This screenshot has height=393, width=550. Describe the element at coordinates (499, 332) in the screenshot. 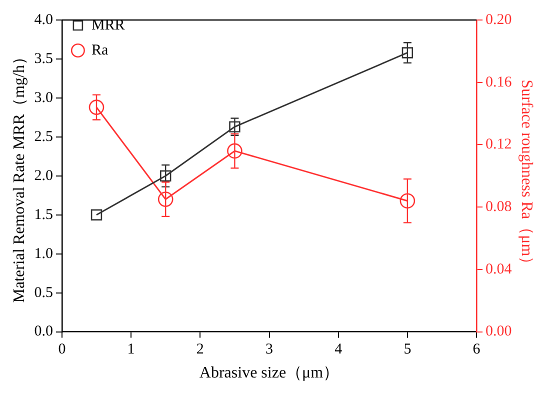

I see `y2-tick-label: 0.00` at that location.